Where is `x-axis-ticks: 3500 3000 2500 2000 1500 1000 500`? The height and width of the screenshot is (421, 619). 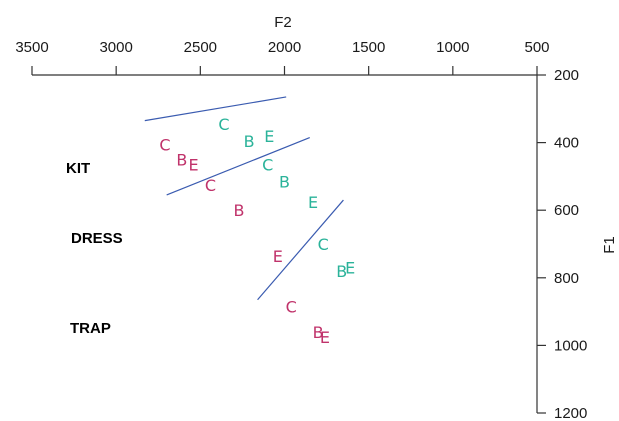
x-axis-ticks: 3500 3000 2500 2000 1500 1000 500 is located at coordinates (282, 57).